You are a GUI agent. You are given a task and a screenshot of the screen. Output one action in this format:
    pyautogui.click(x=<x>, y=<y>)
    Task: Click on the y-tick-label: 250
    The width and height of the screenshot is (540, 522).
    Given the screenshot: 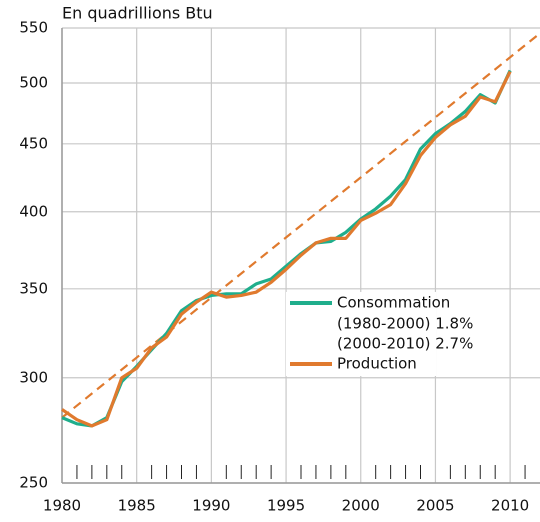 What is the action you would take?
    pyautogui.click(x=33, y=483)
    